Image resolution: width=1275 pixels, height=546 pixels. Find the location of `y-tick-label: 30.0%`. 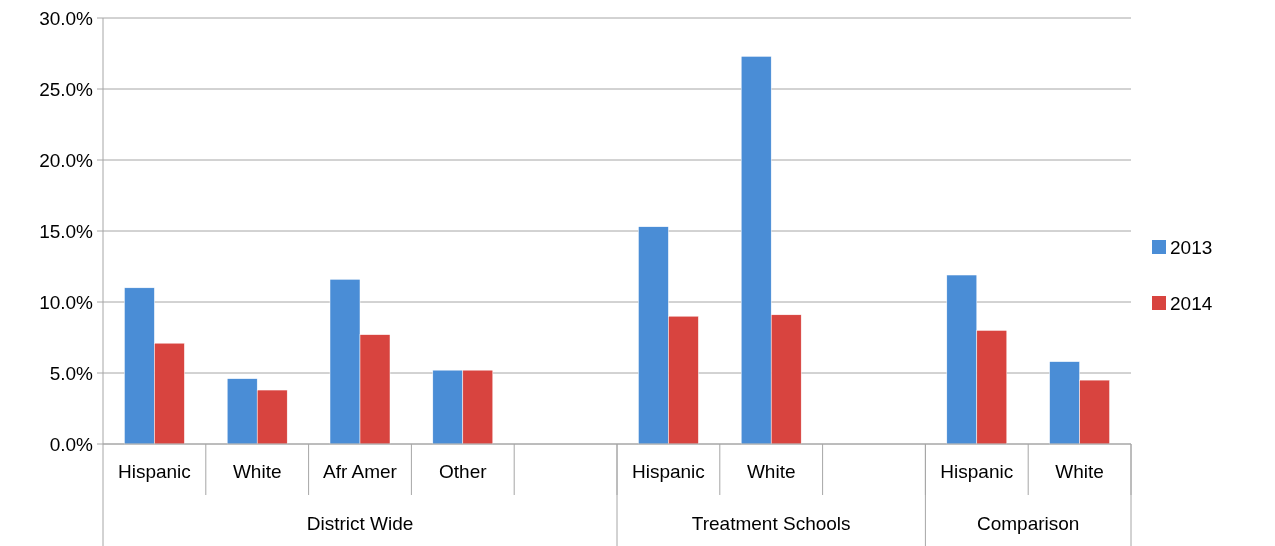

y-tick-label: 30.0% is located at coordinates (66, 18).